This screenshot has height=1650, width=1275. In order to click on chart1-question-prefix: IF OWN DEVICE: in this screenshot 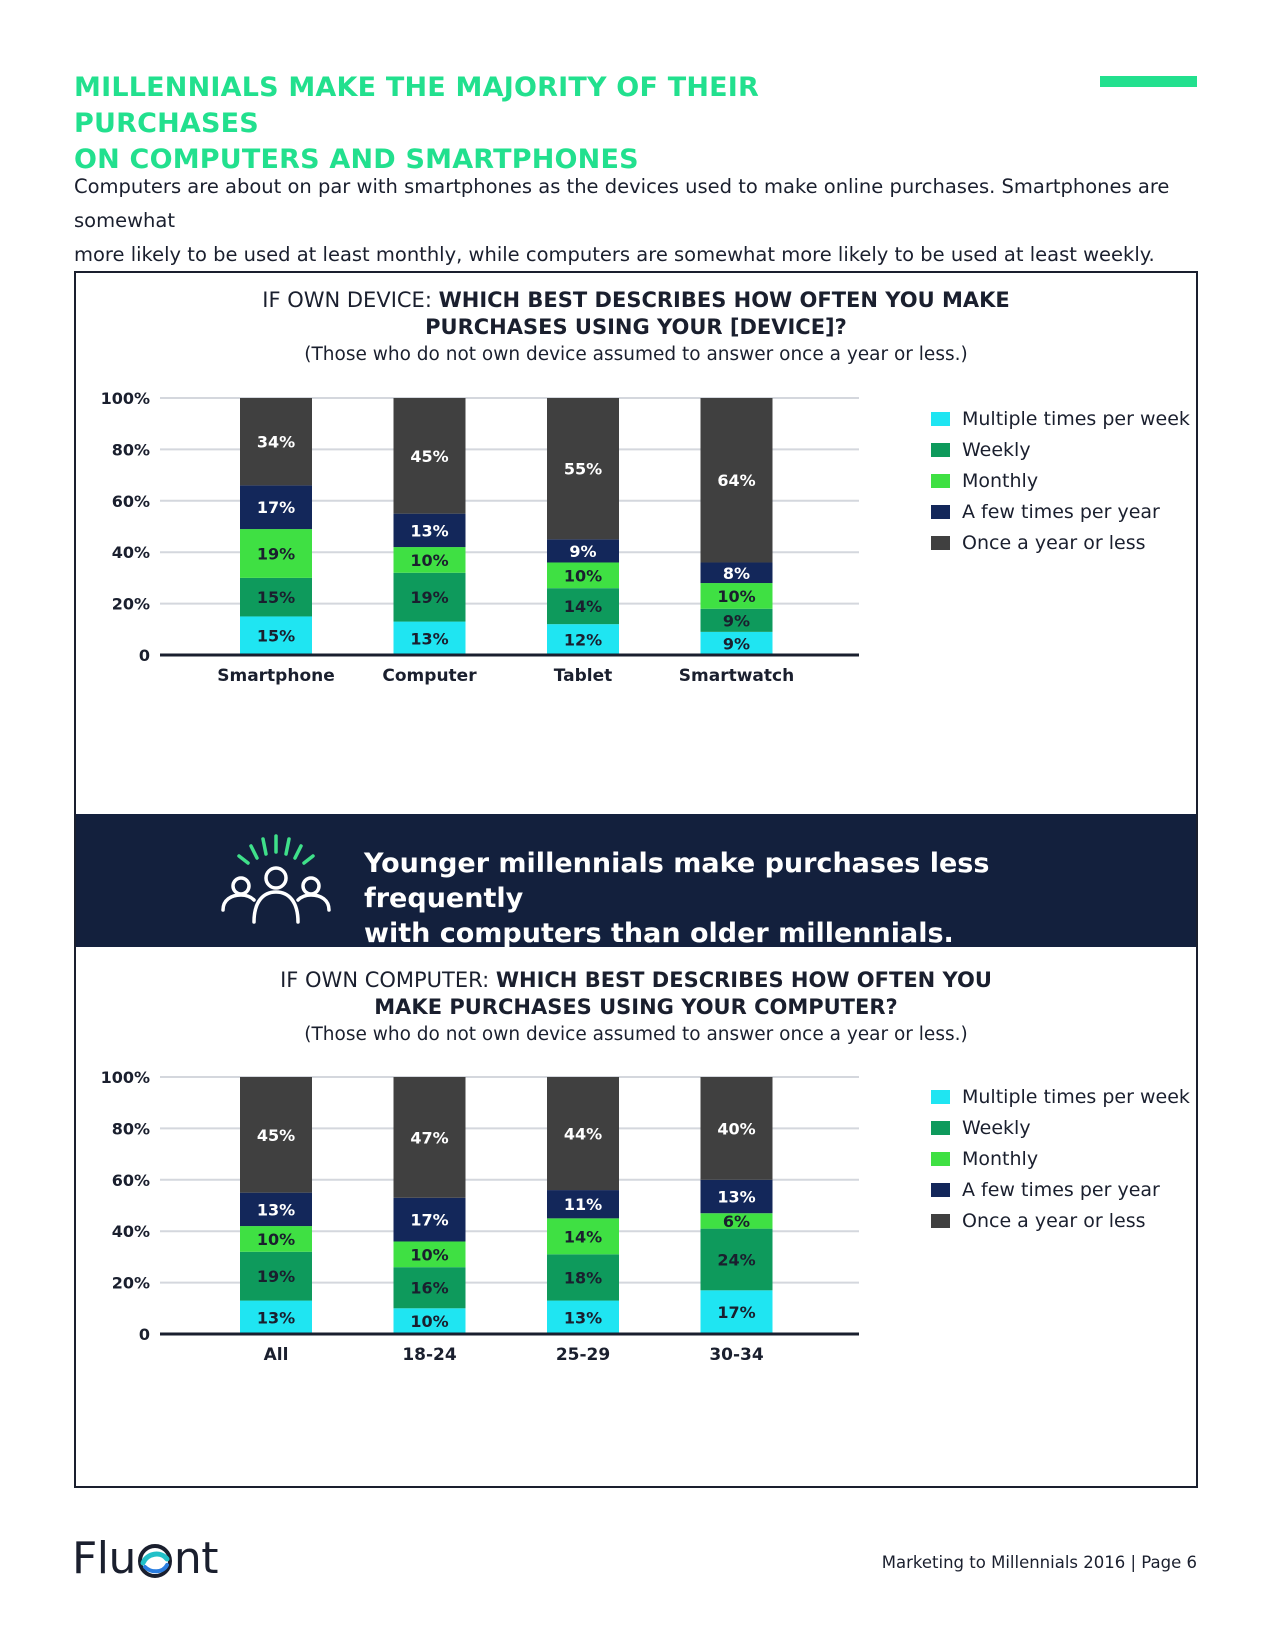, I will do `click(350, 300)`.